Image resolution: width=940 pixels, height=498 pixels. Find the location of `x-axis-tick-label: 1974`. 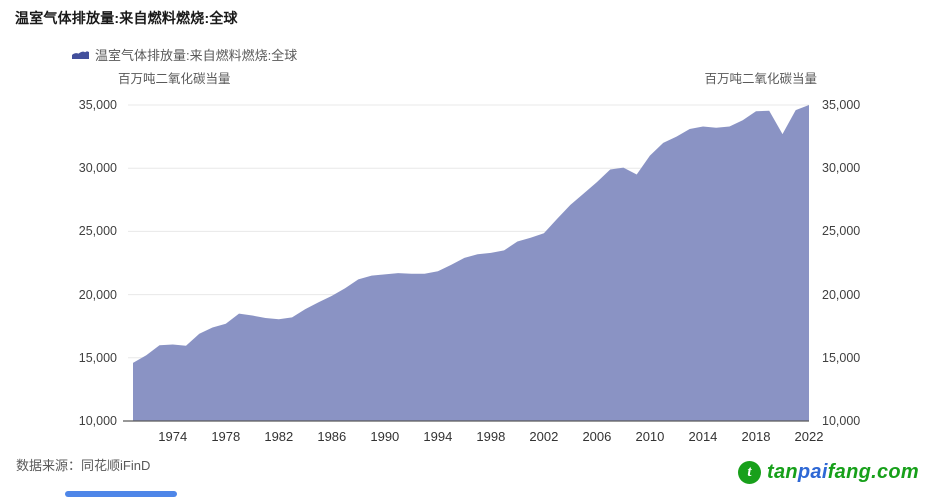

x-axis-tick-label: 1974 is located at coordinates (173, 436).